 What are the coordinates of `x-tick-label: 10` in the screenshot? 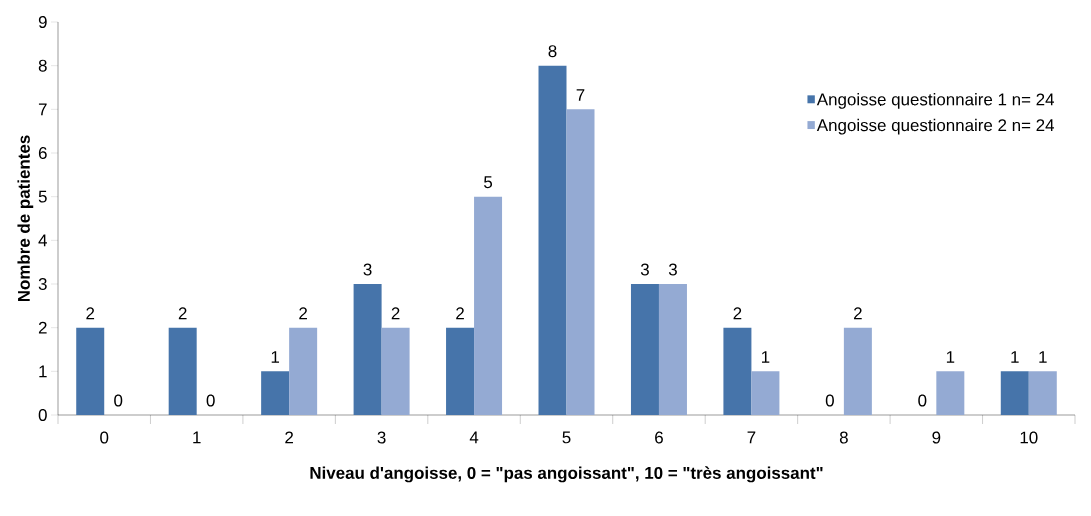 It's located at (1029, 437).